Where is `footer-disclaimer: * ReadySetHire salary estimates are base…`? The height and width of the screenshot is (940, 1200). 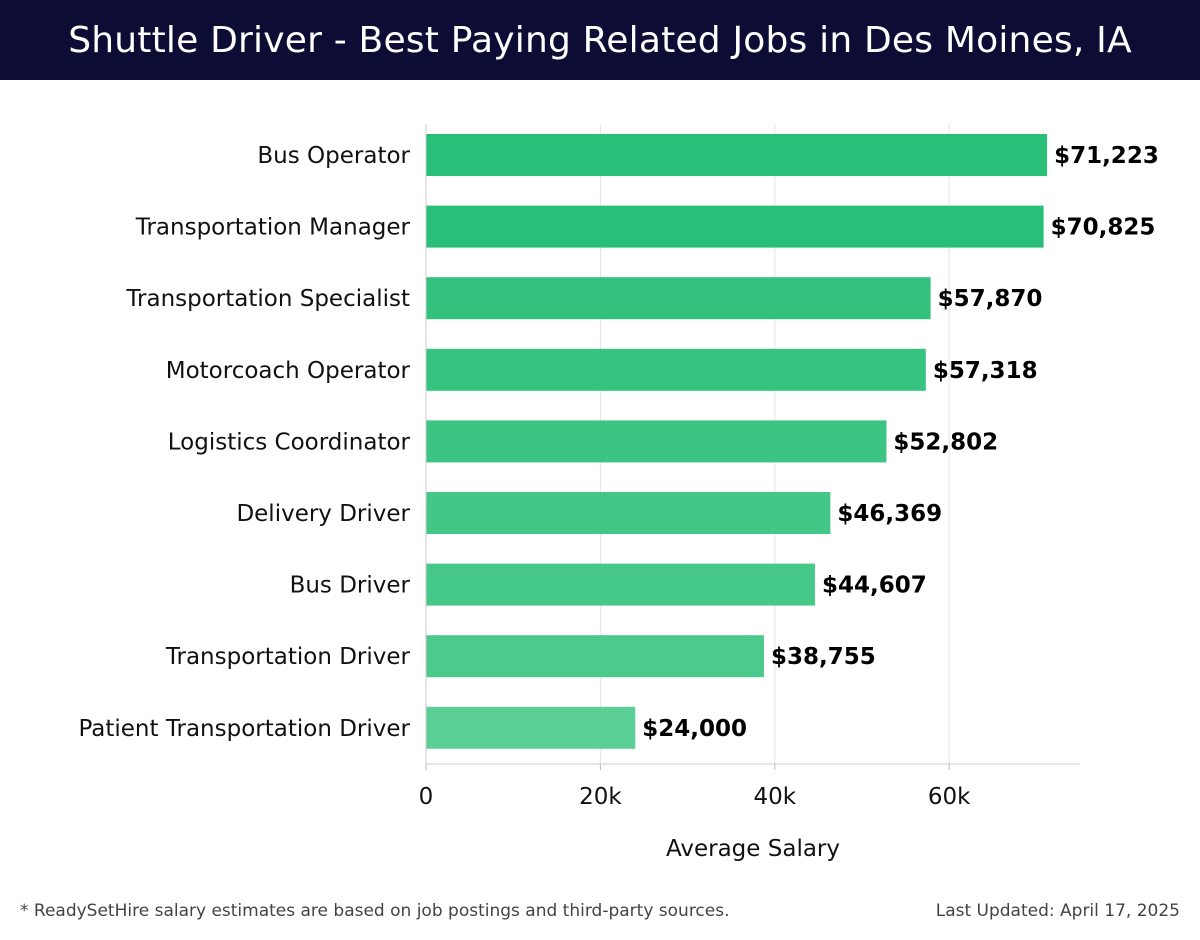 footer-disclaimer: * ReadySetHire salary estimates are base… is located at coordinates (375, 911).